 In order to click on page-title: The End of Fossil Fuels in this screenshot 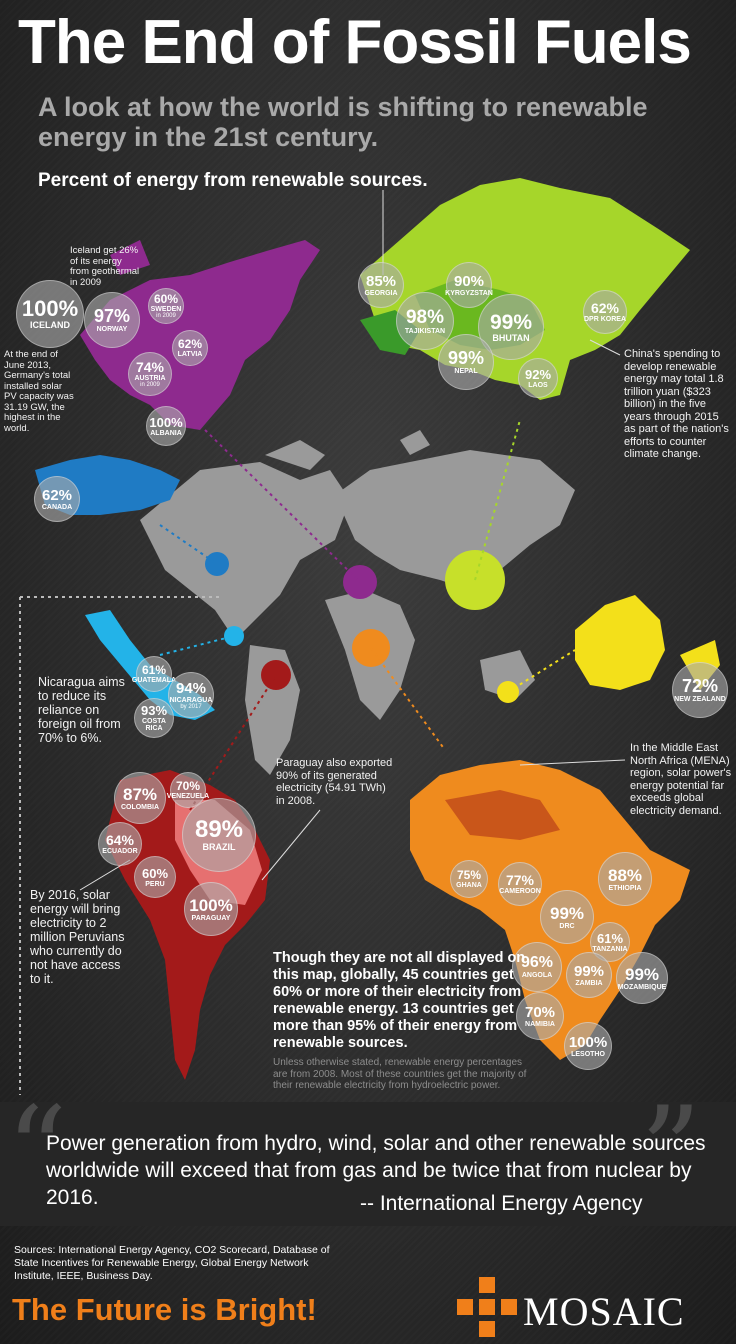, I will do `click(355, 42)`.